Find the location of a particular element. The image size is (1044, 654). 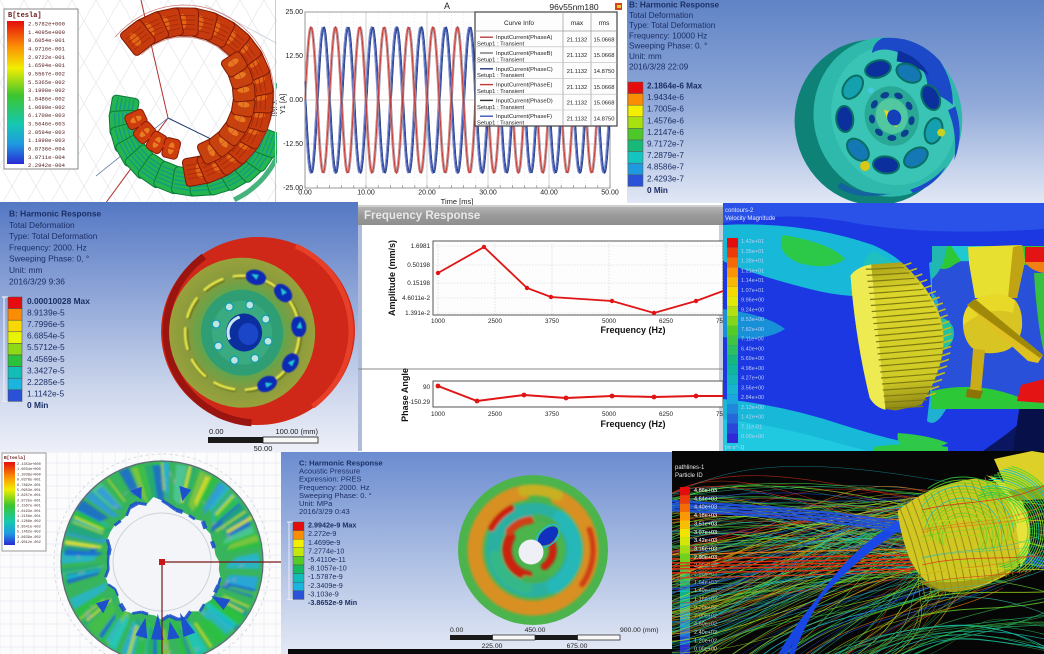

svg-text: B: Harmonic Response is located at coordinates (55, 214).